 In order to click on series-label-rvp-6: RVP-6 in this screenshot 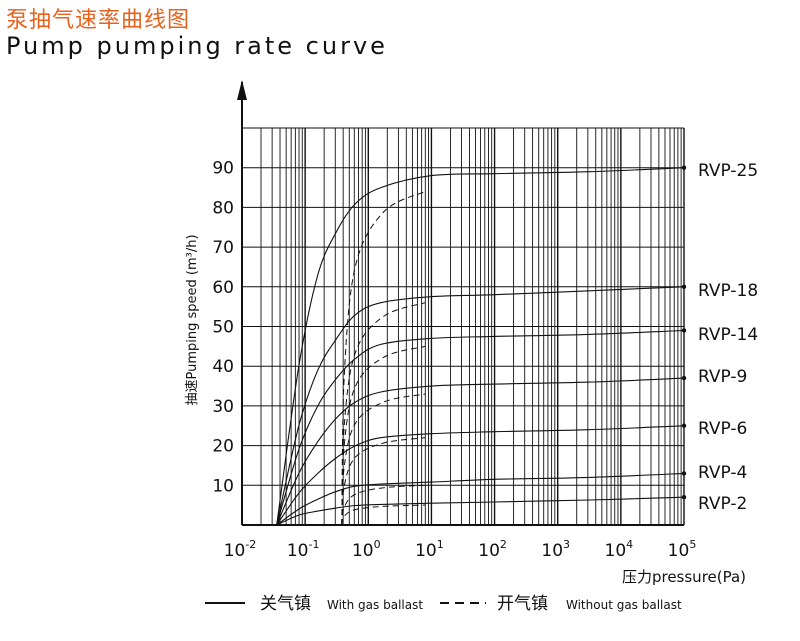, I will do `click(722, 429)`.